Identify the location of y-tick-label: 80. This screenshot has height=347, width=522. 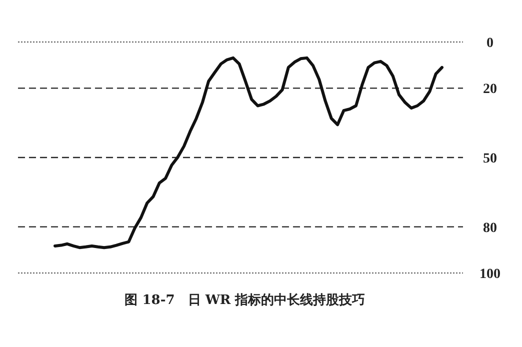
(490, 228).